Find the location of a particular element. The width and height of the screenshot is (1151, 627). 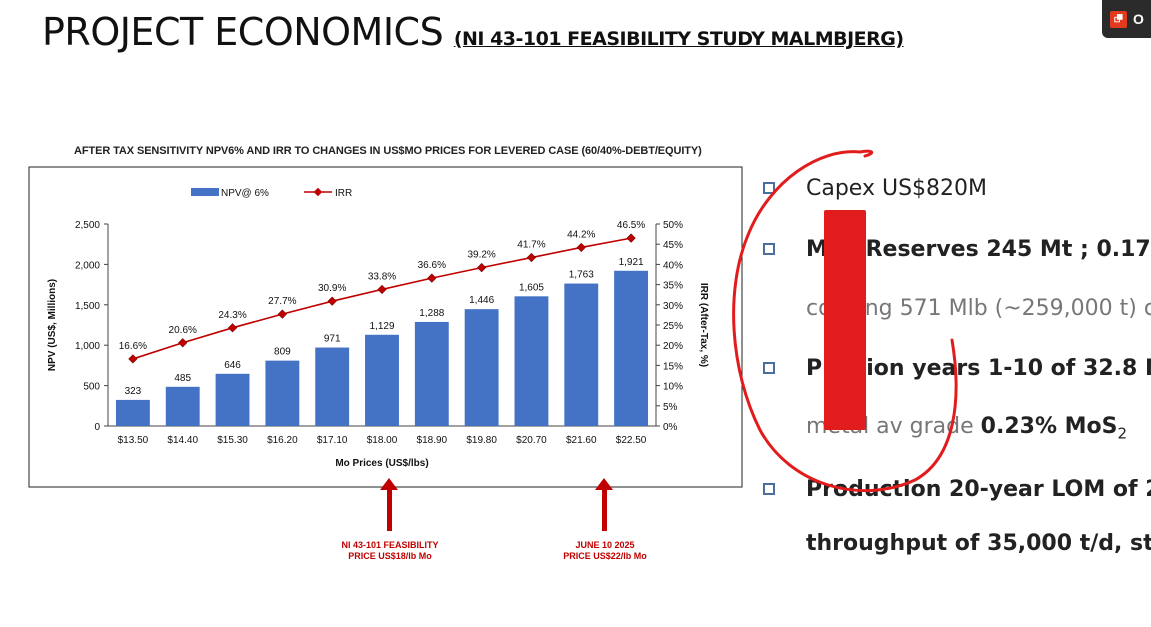

pdf-icon: ⮻ is located at coordinates (1118, 19).